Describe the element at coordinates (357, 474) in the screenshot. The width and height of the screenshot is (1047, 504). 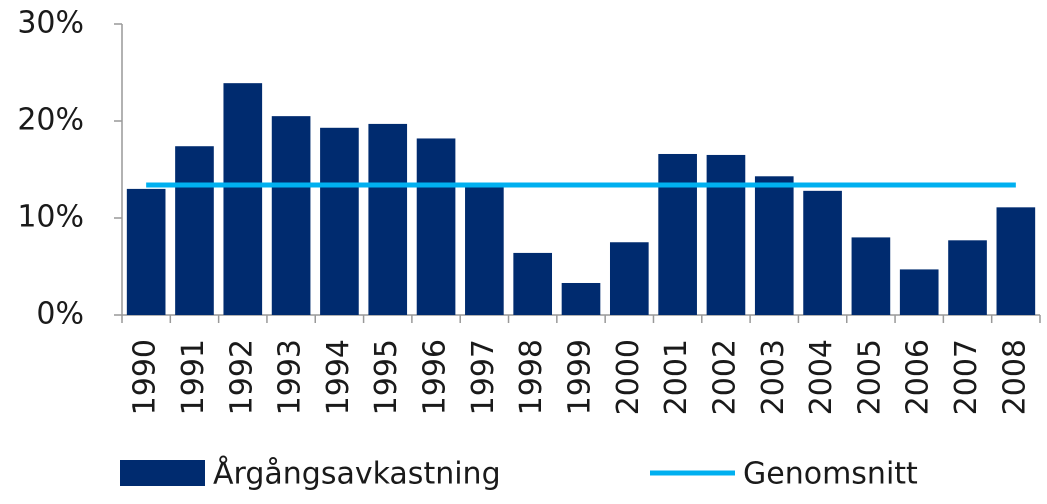
I see `legend-label: Årgångsavkastning` at that location.